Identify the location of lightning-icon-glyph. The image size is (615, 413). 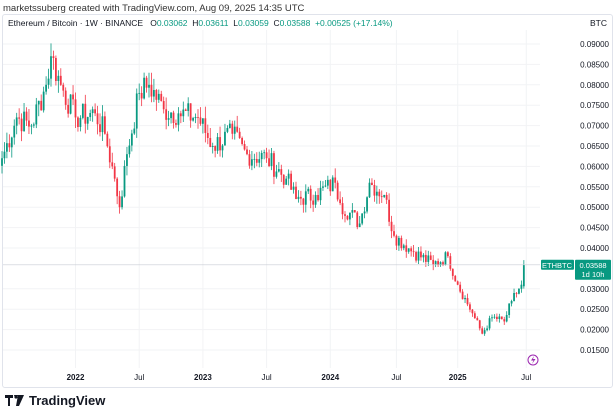
(533, 360).